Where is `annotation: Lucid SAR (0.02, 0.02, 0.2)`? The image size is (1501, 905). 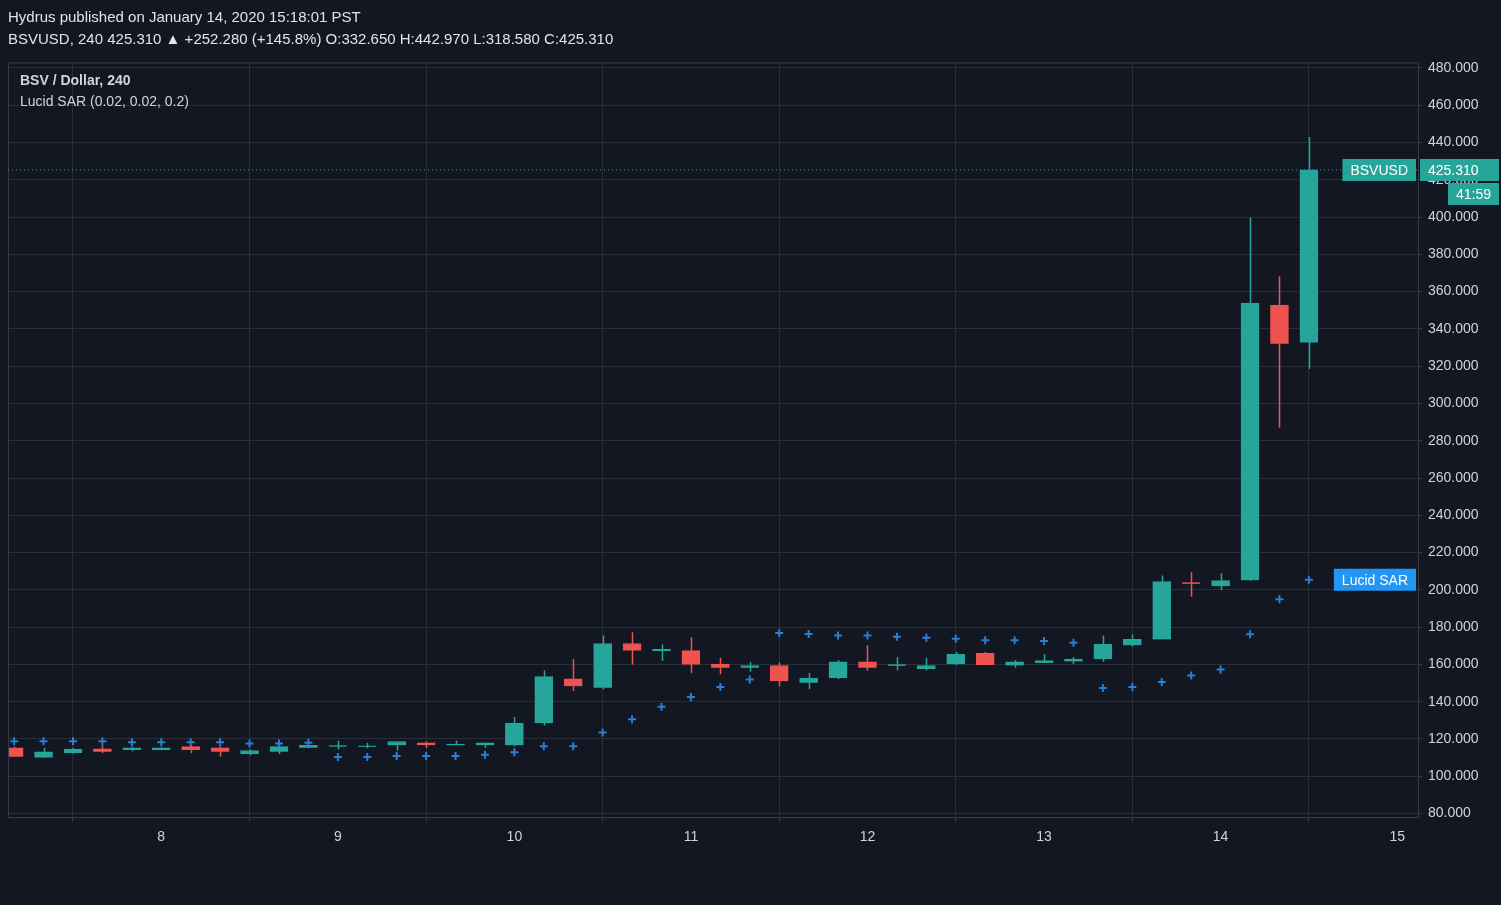
annotation: Lucid SAR (0.02, 0.02, 0.2) is located at coordinates (104, 101).